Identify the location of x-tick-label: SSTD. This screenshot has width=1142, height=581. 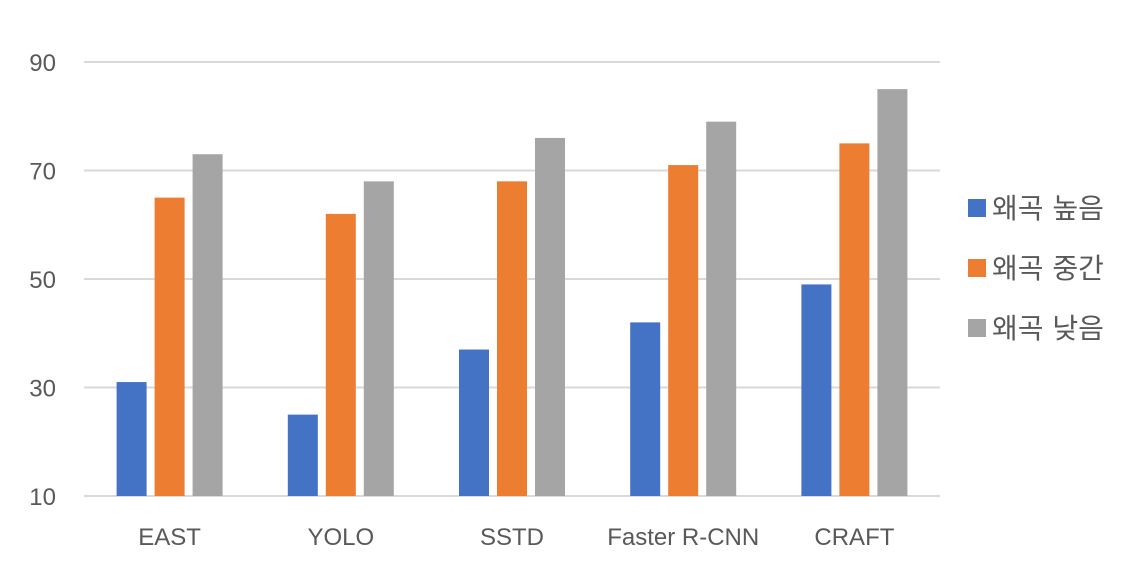
(512, 537).